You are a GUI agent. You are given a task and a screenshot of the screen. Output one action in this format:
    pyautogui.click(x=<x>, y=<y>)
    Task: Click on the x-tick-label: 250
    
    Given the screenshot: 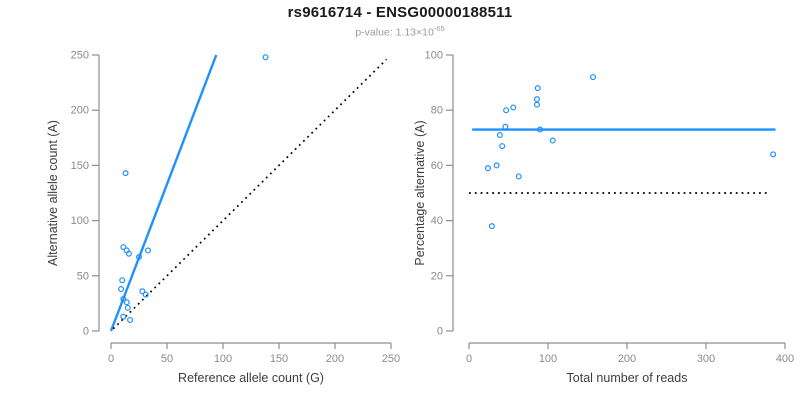 What is the action you would take?
    pyautogui.click(x=391, y=359)
    